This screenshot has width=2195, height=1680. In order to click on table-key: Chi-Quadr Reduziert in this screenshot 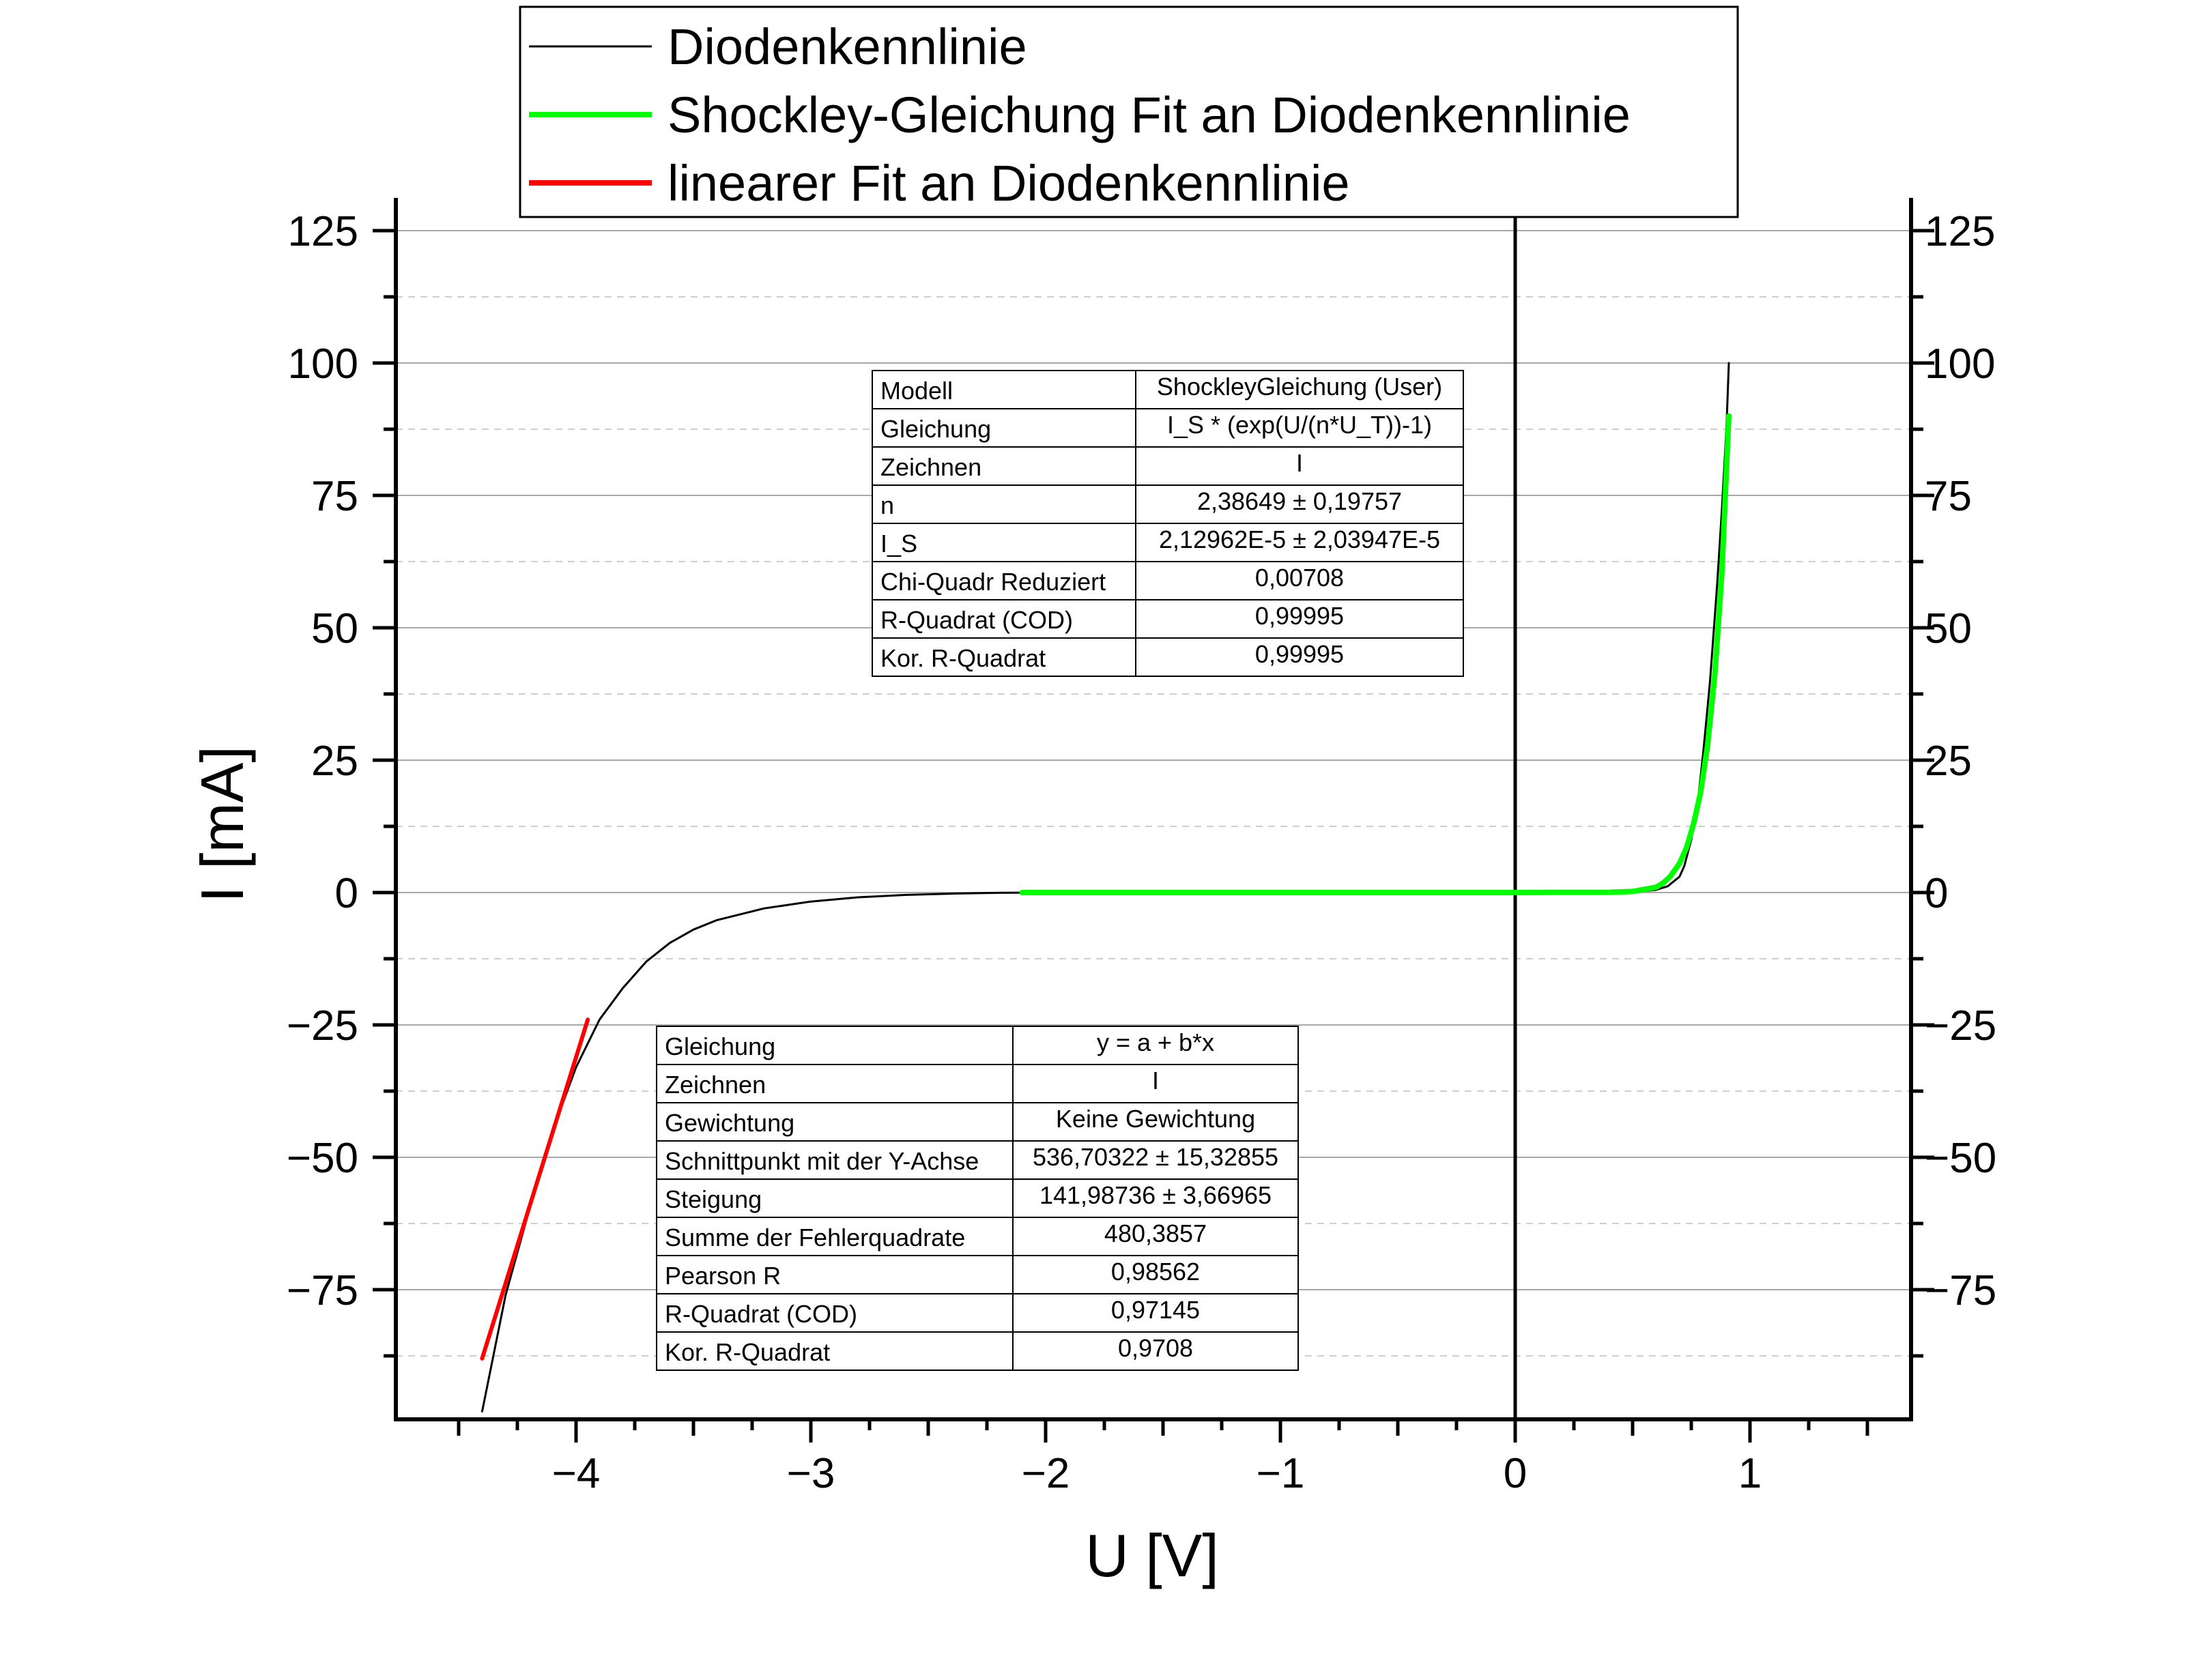, I will do `click(993, 582)`.